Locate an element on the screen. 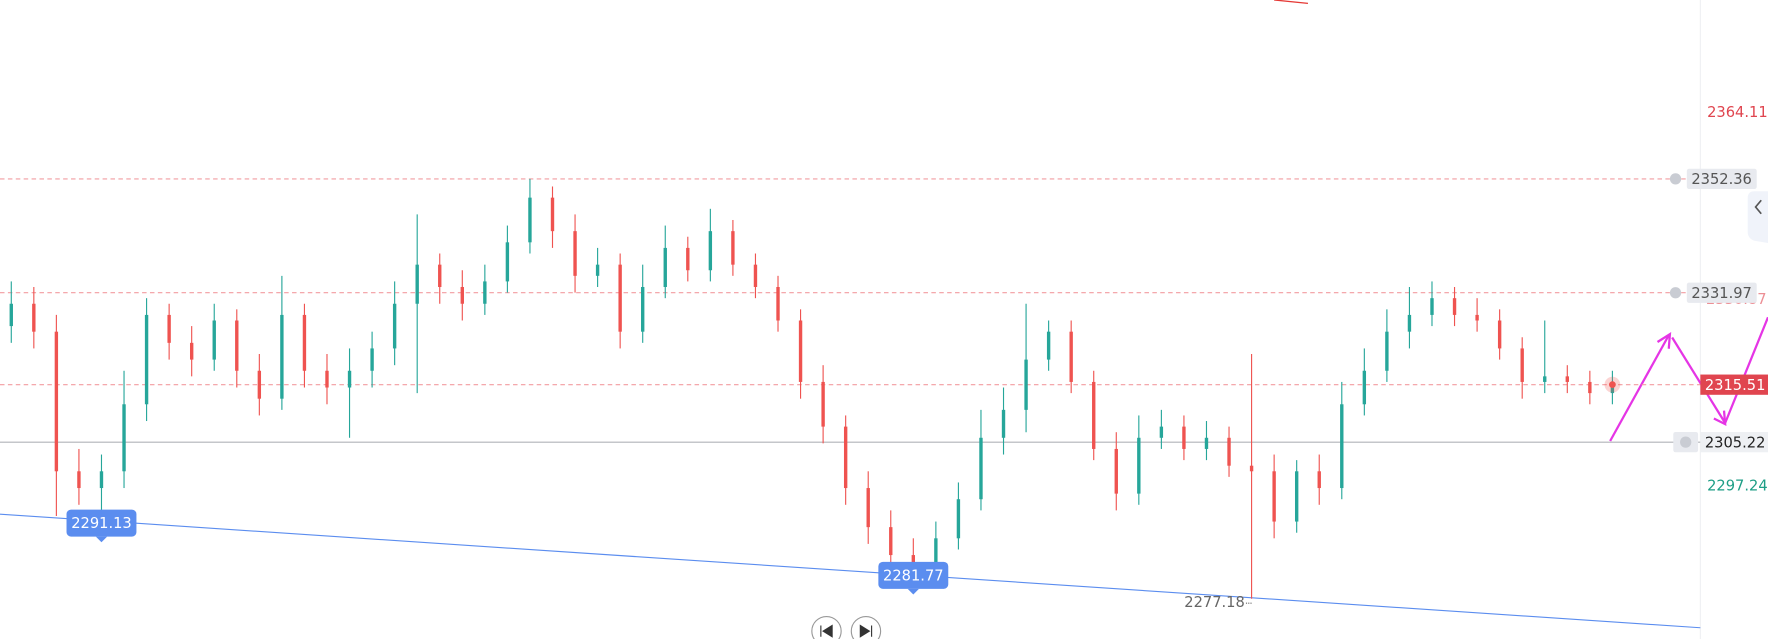  low-text: 2277.18 is located at coordinates (1214, 602).